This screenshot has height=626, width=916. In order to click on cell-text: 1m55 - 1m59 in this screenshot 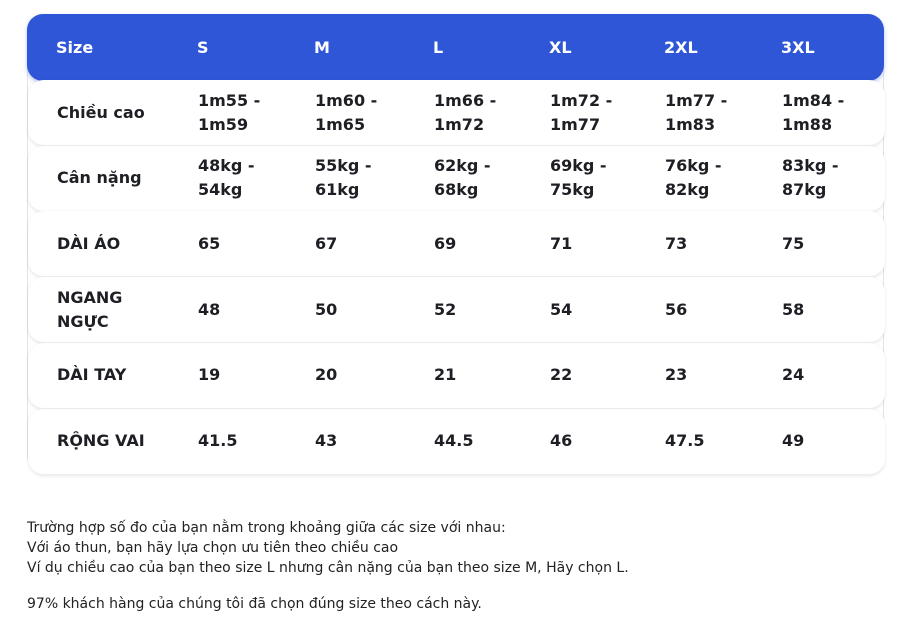, I will do `click(229, 112)`.